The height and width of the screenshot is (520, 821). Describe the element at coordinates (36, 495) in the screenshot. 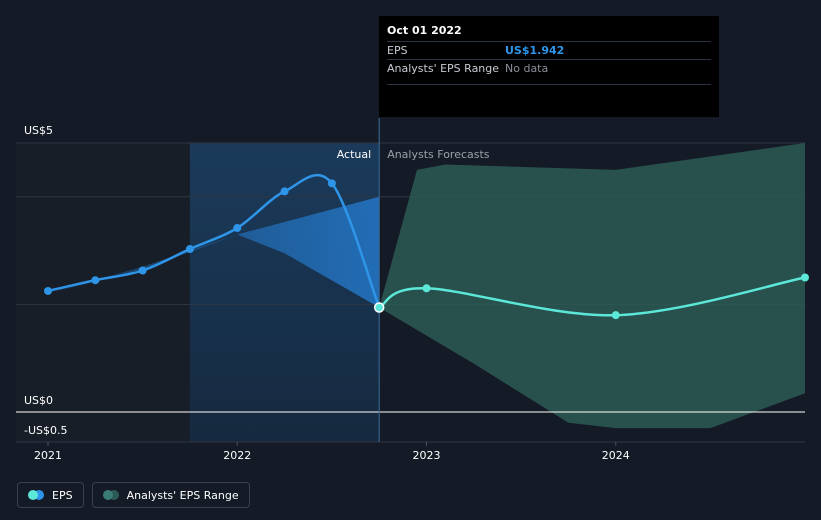

I see `legend-eps-swatch-icon` at that location.